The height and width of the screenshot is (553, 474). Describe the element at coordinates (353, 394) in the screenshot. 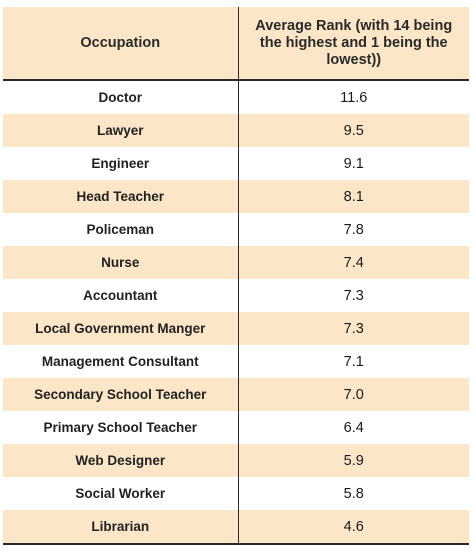

I see `rank-cell: 7.0` at that location.